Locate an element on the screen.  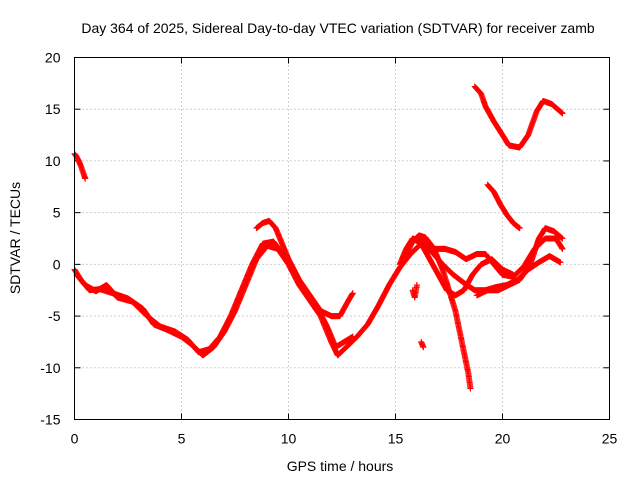
x-tick-label: 15 is located at coordinates (396, 439).